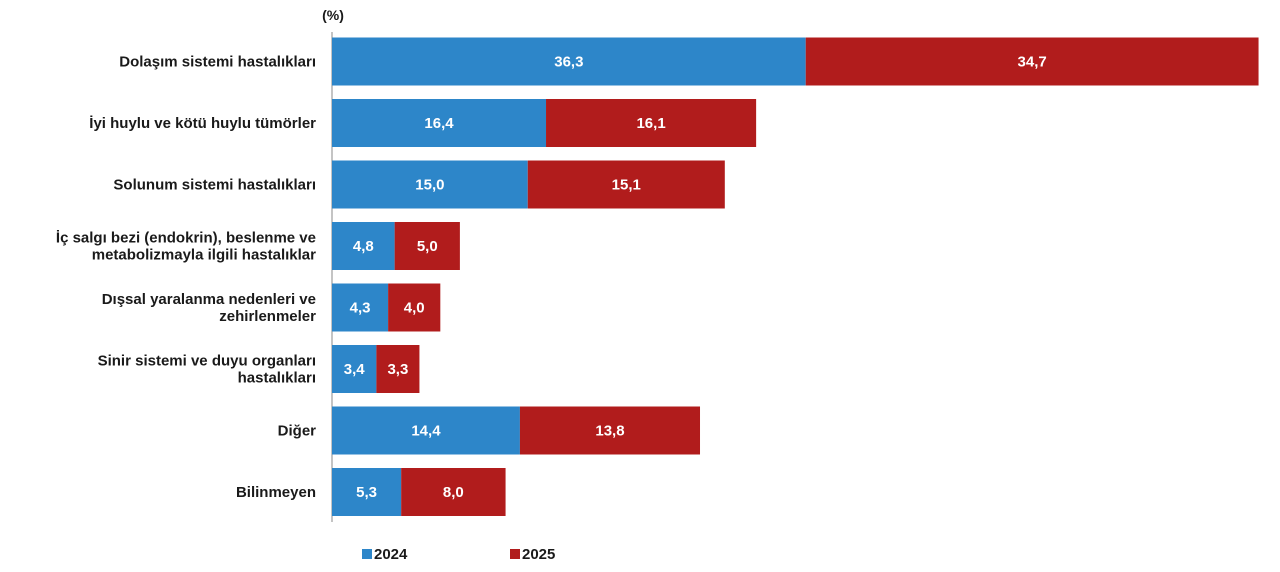 The width and height of the screenshot is (1280, 572). I want to click on unit-label: (%), so click(333, 15).